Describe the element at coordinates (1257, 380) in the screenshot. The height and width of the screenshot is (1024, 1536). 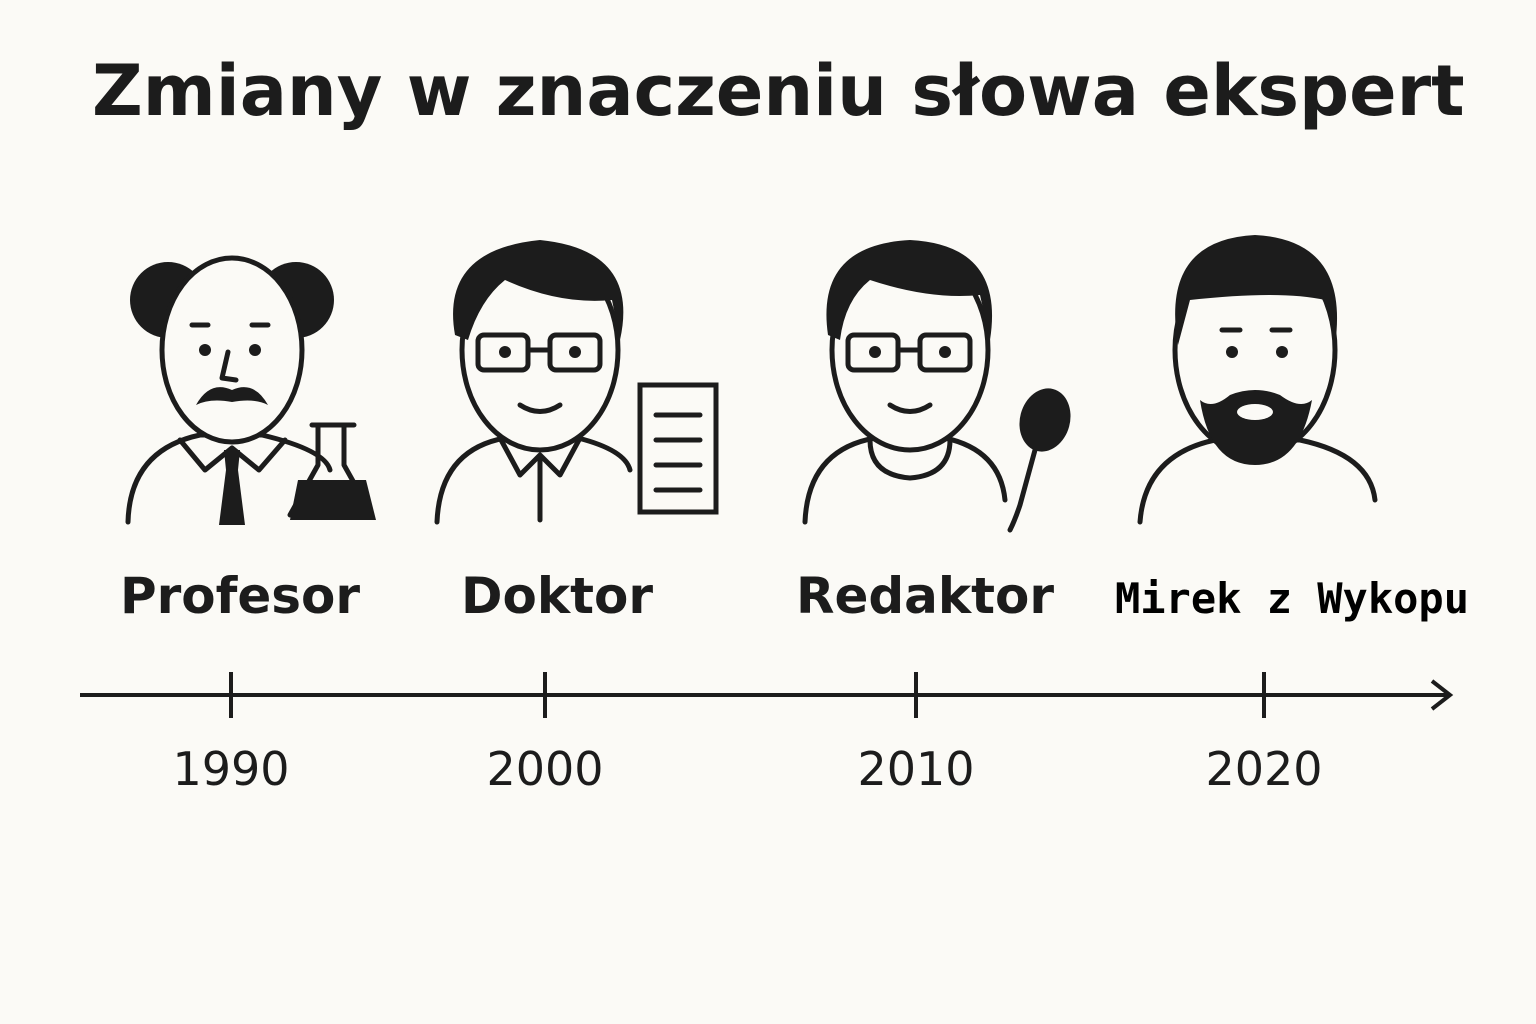
I see `wykop-user-icon` at that location.